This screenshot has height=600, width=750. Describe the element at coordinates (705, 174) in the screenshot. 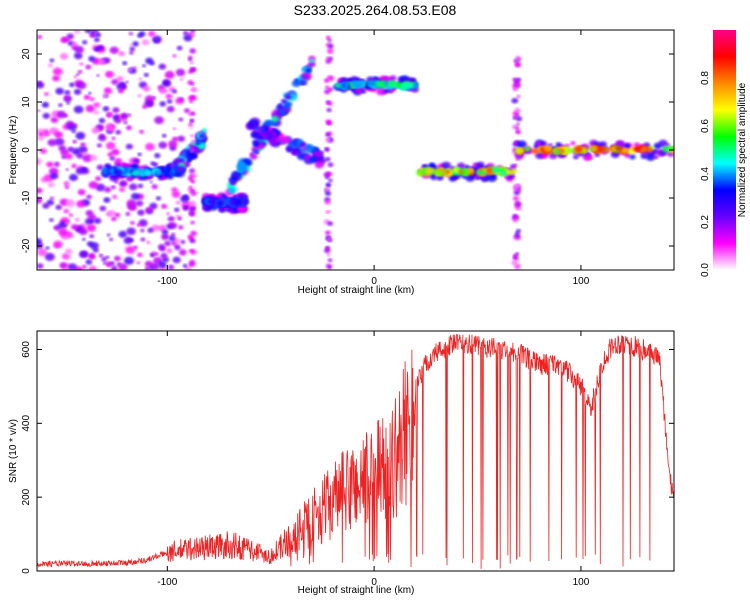

I see `colorbar-ticks: 0.0 0.2 0.4 0.6 0.8` at that location.